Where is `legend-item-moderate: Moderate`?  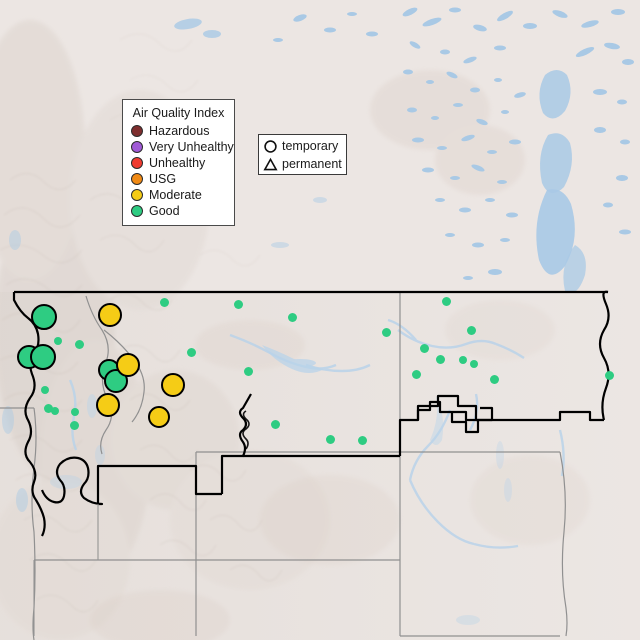 legend-item-moderate: Moderate is located at coordinates (178, 195).